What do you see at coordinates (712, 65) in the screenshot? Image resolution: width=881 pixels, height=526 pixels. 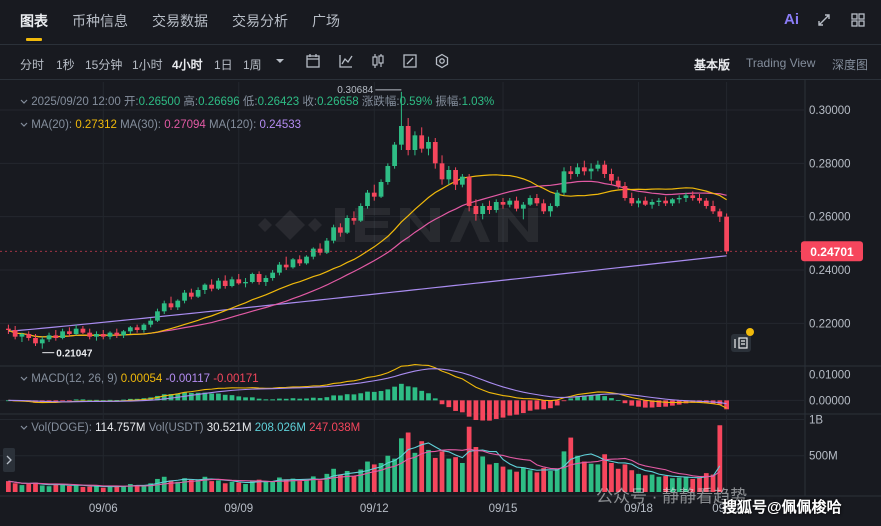 I see `view-basic: 基本版` at bounding box center [712, 65].